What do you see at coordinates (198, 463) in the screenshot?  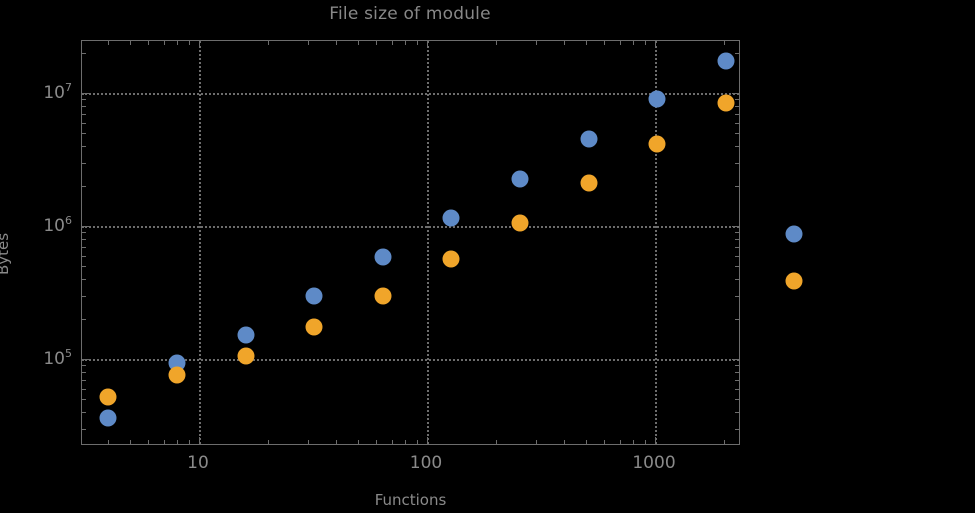 I see `x-tick-label: 10` at bounding box center [198, 463].